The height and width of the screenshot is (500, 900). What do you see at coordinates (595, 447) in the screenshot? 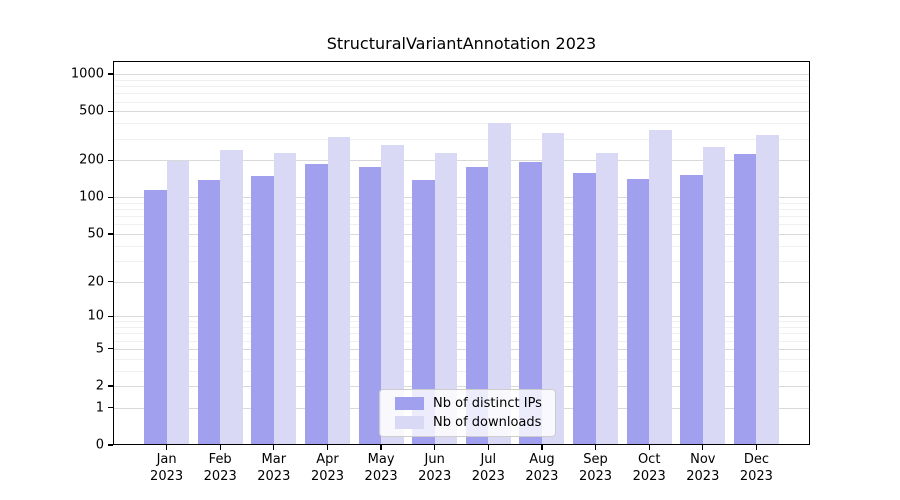
I see `x-tick-sep` at bounding box center [595, 447].